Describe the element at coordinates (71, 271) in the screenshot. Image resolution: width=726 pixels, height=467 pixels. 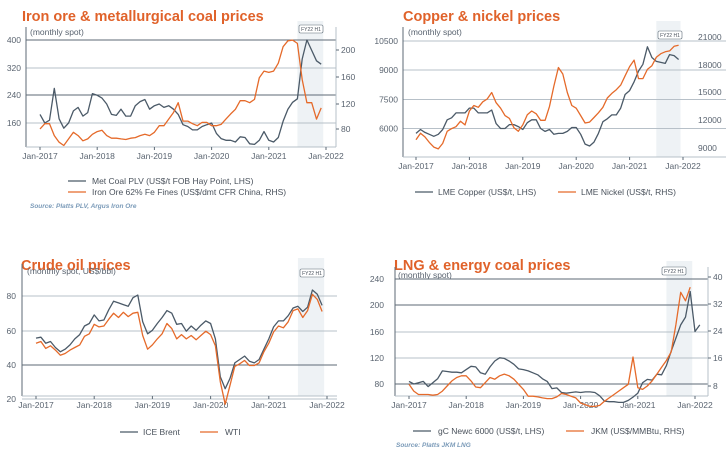
I see `chart-subtitle: (monthly spot, US$/bbl)` at that location.